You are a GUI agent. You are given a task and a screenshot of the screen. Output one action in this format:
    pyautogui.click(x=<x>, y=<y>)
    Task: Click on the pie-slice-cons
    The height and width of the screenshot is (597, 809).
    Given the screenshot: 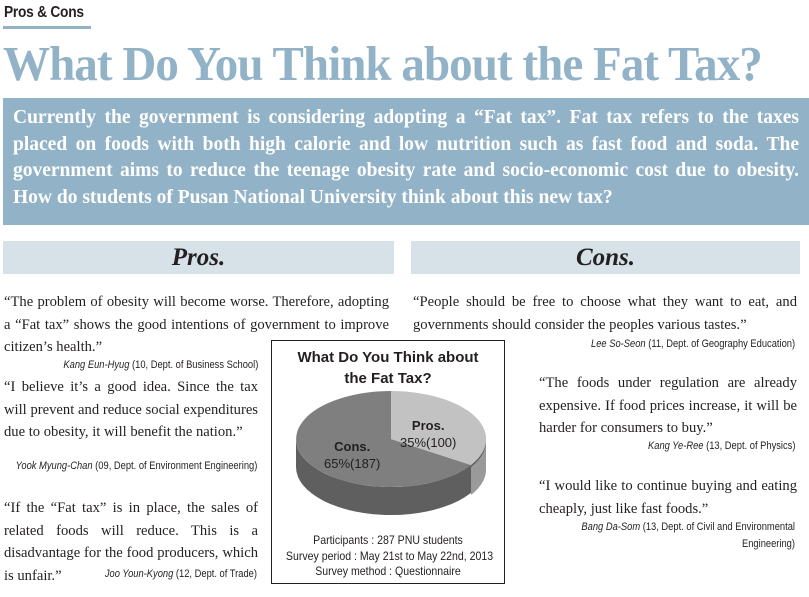 What is the action you would take?
    pyautogui.click(x=383, y=439)
    